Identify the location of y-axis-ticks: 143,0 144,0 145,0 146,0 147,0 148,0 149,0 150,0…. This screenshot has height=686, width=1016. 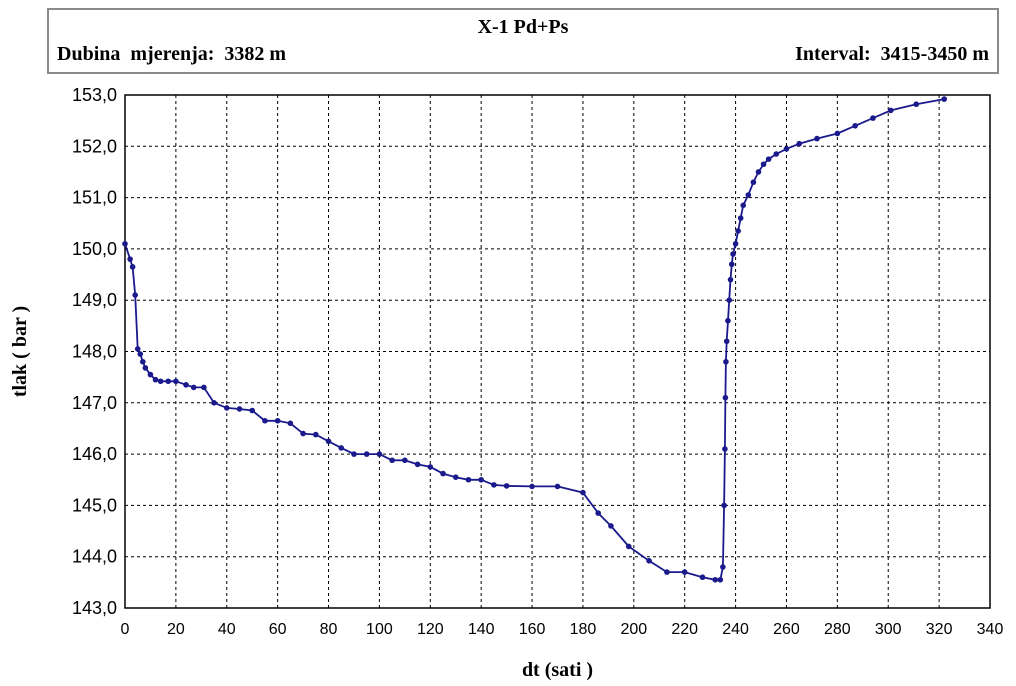
(94, 351).